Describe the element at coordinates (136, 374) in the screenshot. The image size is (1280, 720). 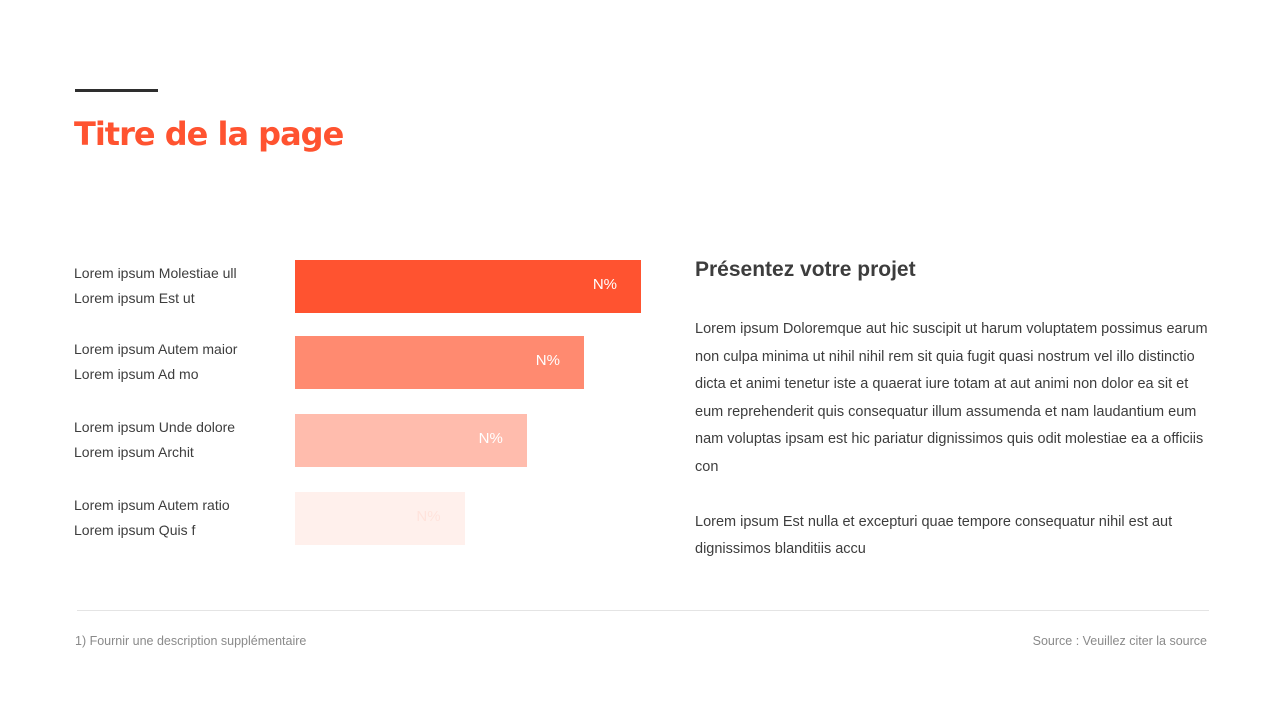
I see `category-label-line: Lorem ipsum Ad mo` at that location.